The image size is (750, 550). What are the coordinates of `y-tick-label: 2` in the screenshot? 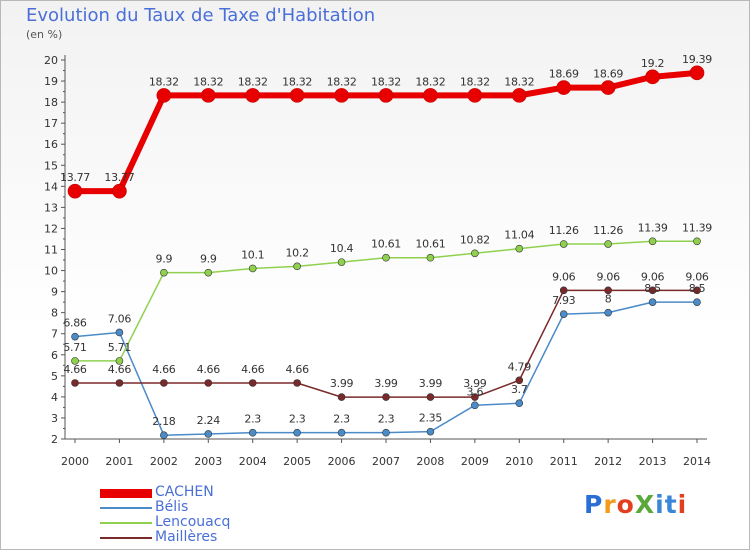 It's located at (54, 439).